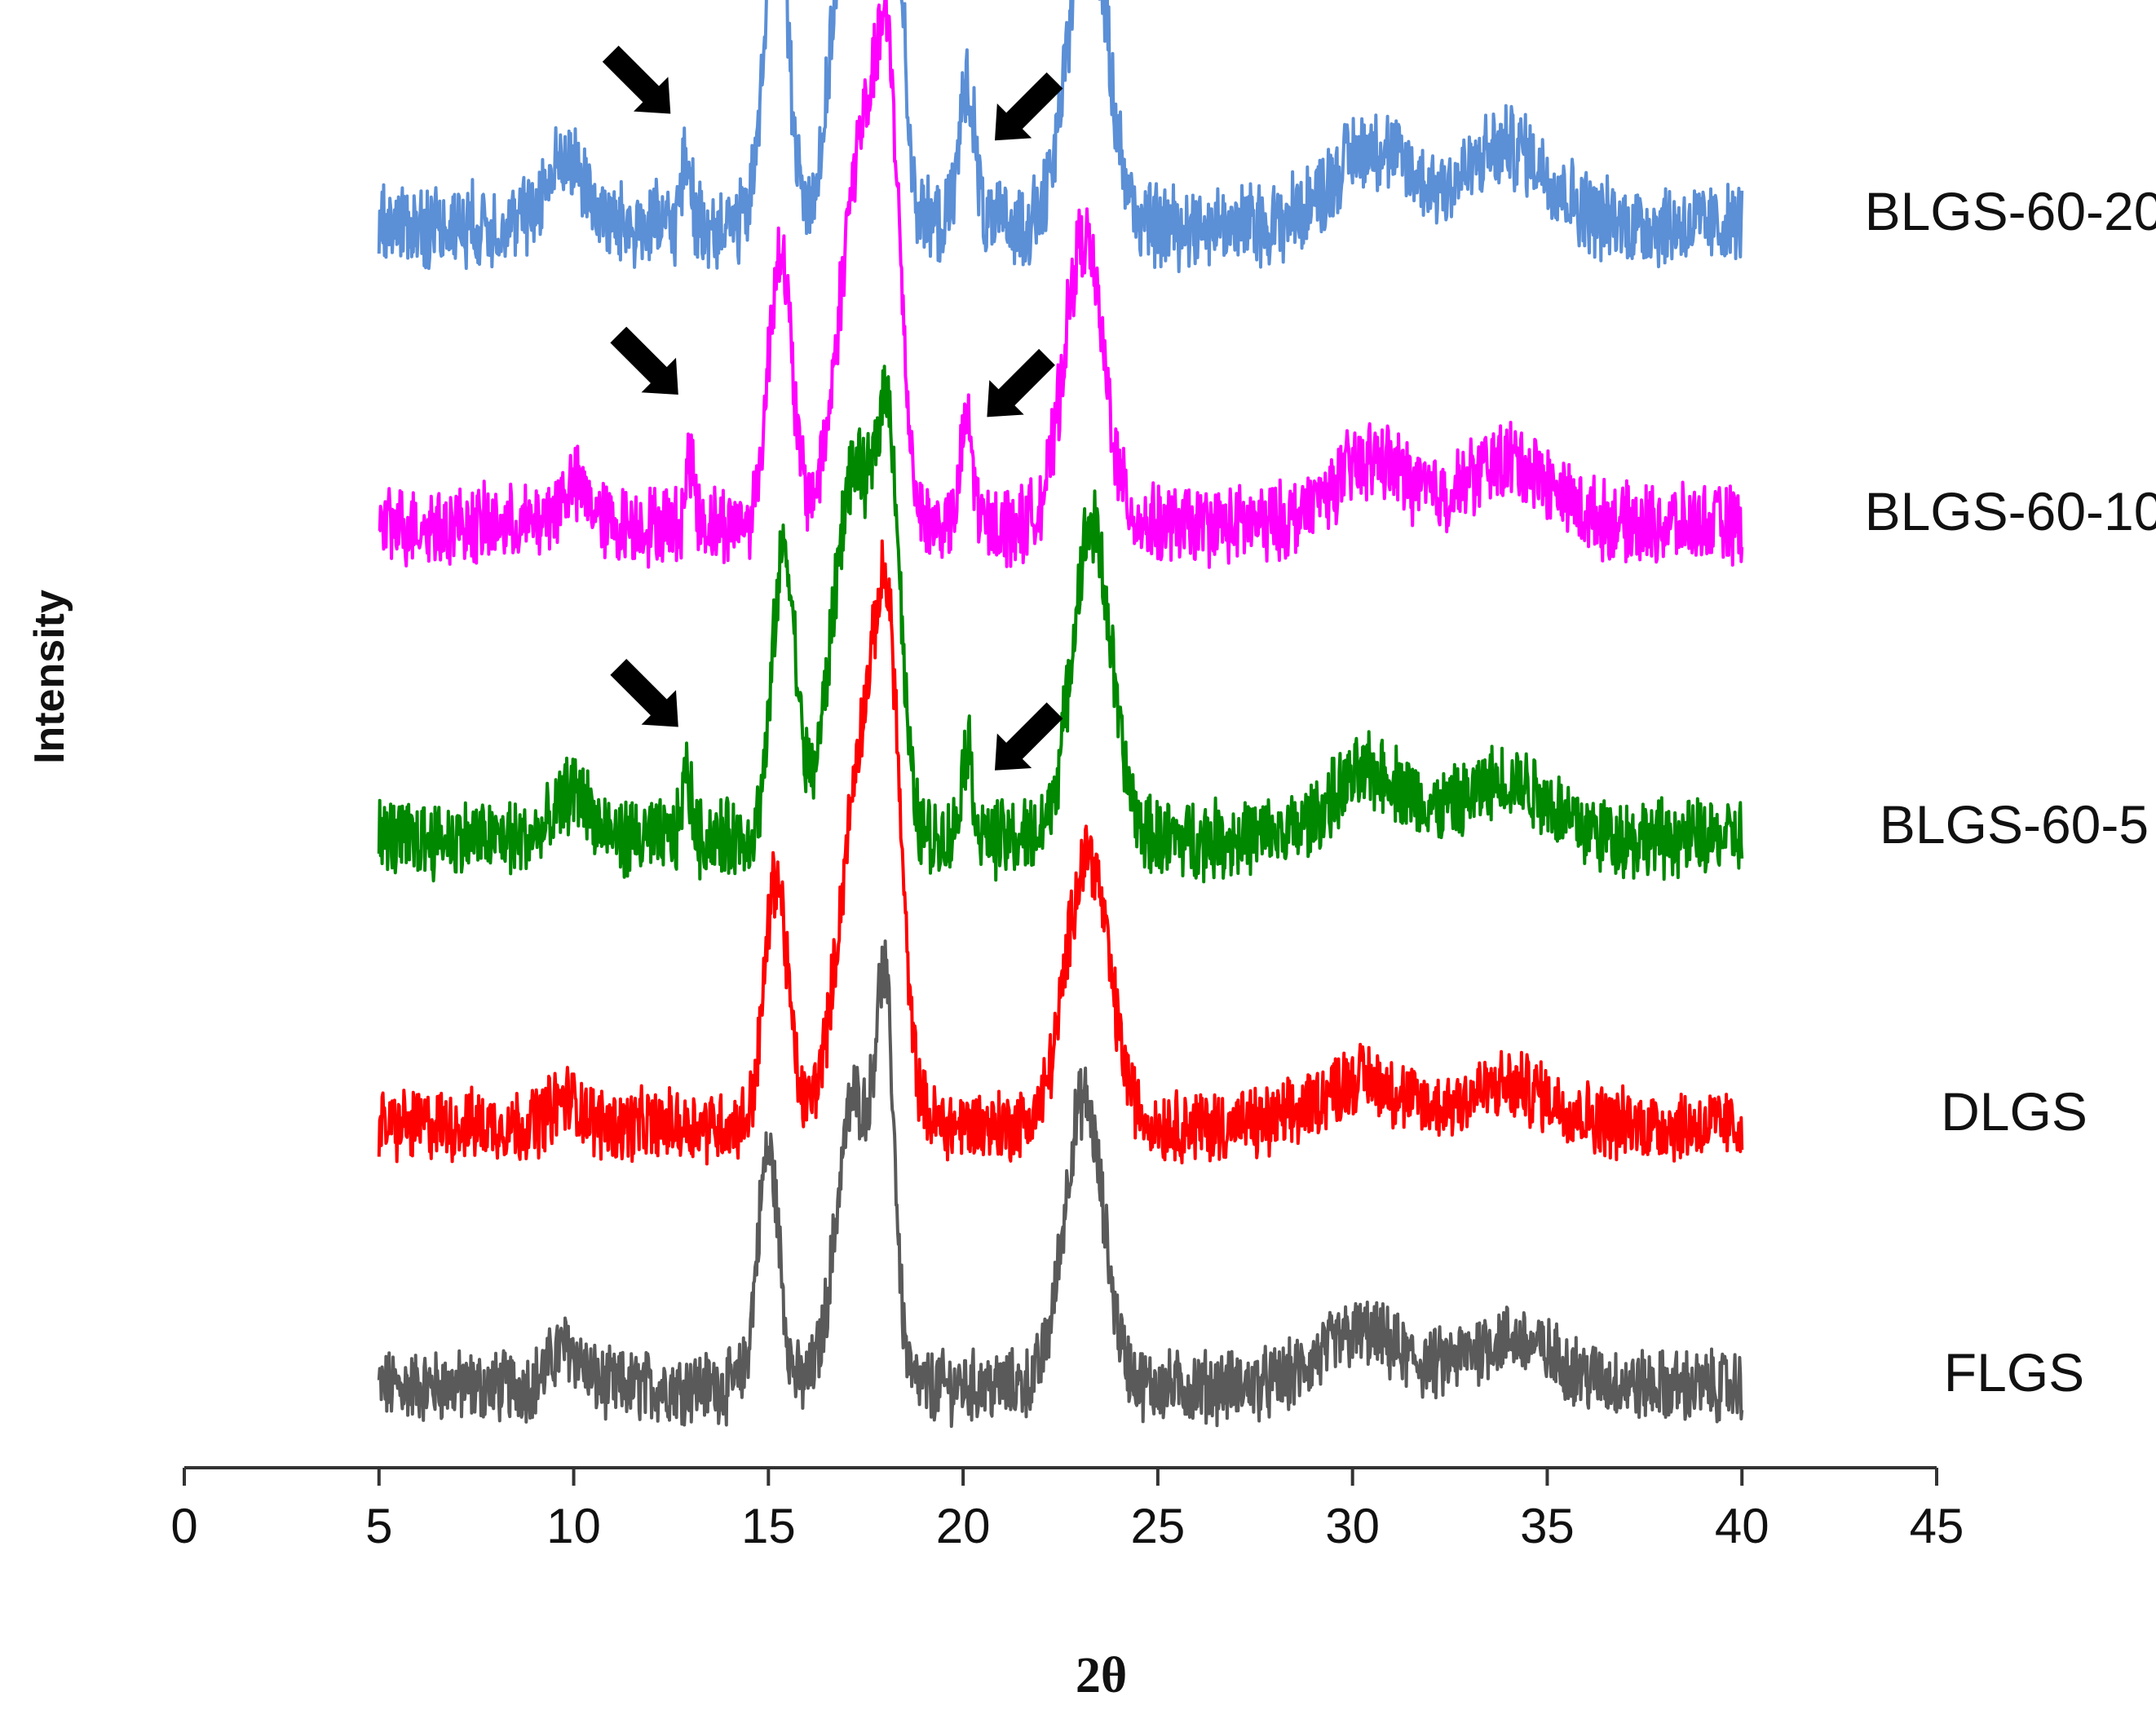 The image size is (2156, 1714). What do you see at coordinates (49, 677) in the screenshot?
I see `y-axis-title: Intensity` at bounding box center [49, 677].